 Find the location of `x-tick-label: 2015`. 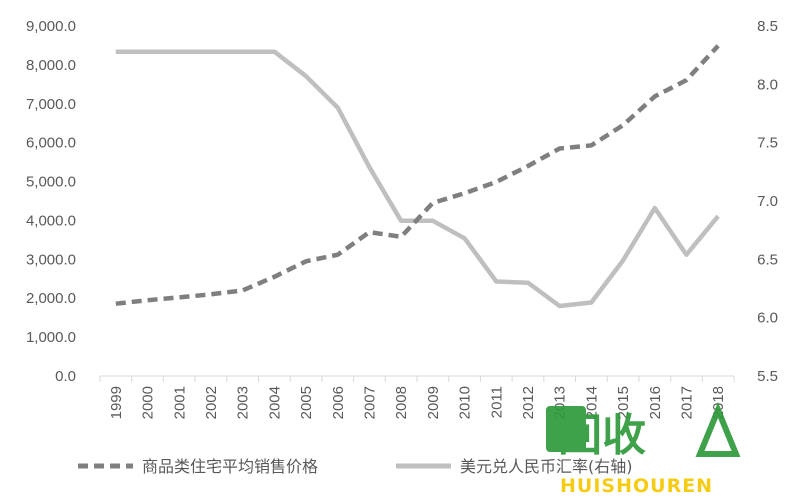

x-tick-label: 2015 is located at coordinates (623, 402).